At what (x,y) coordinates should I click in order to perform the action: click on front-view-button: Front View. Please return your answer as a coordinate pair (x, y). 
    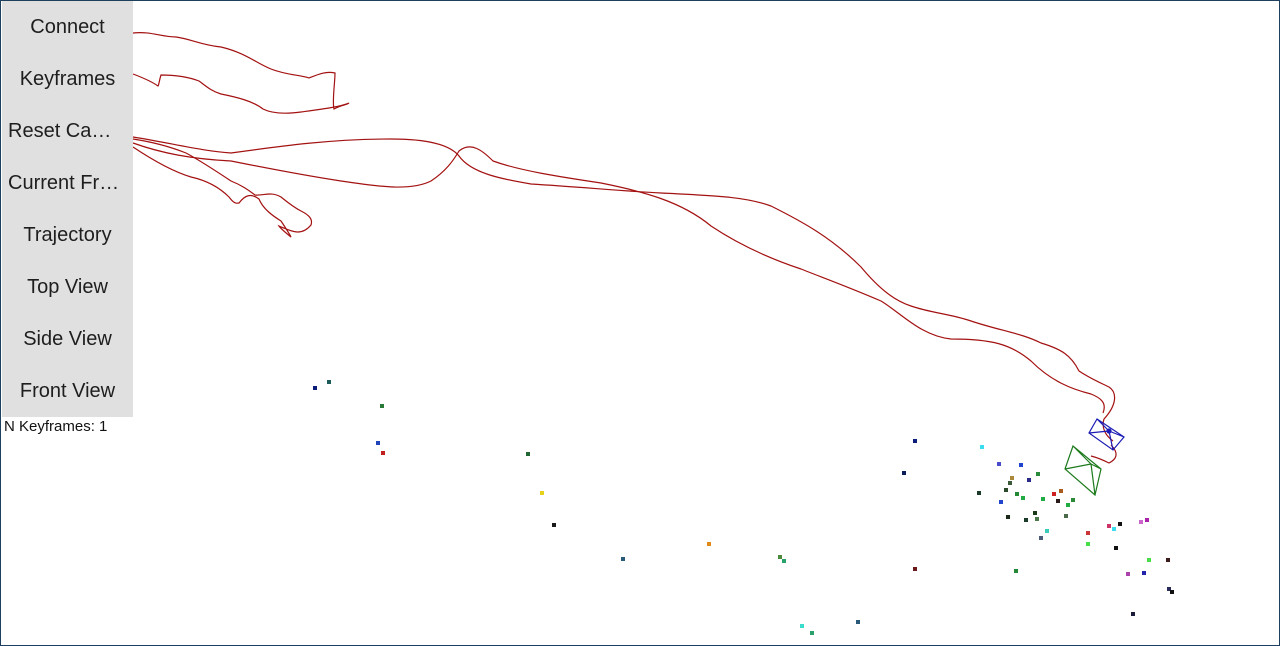
    Looking at the image, I should click on (67, 391).